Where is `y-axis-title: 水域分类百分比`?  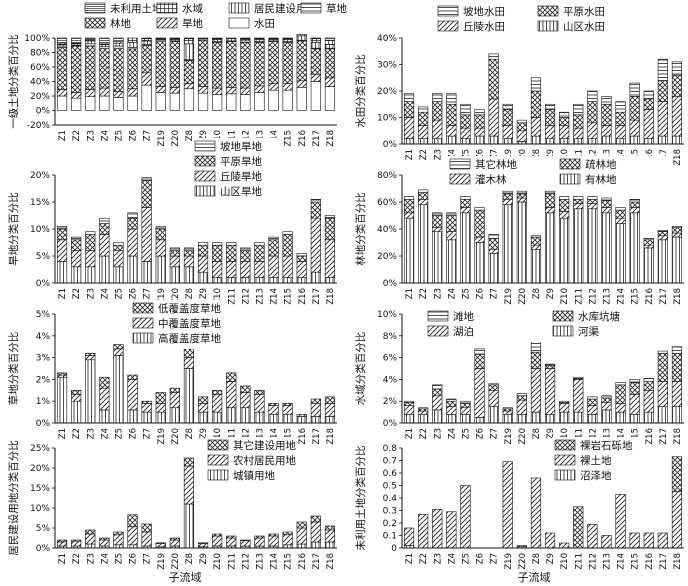 y-axis-title: 水域分类百分比 is located at coordinates (360, 369).